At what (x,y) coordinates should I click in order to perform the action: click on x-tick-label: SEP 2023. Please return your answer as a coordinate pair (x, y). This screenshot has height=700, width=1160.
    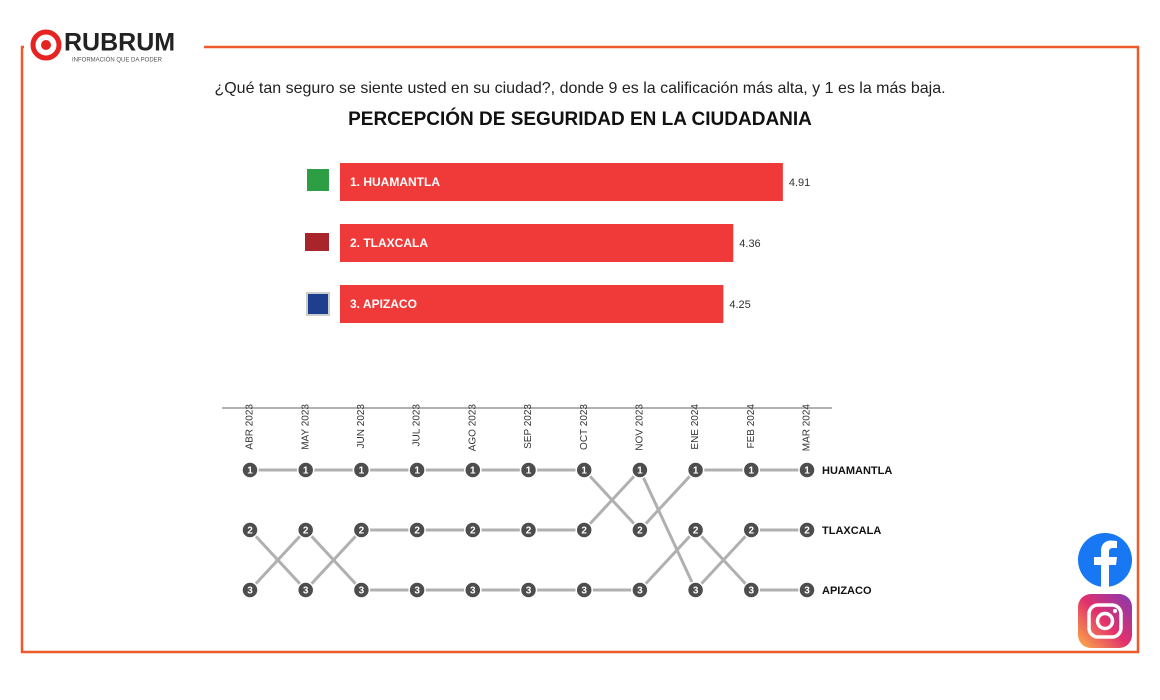
    Looking at the image, I should click on (528, 426).